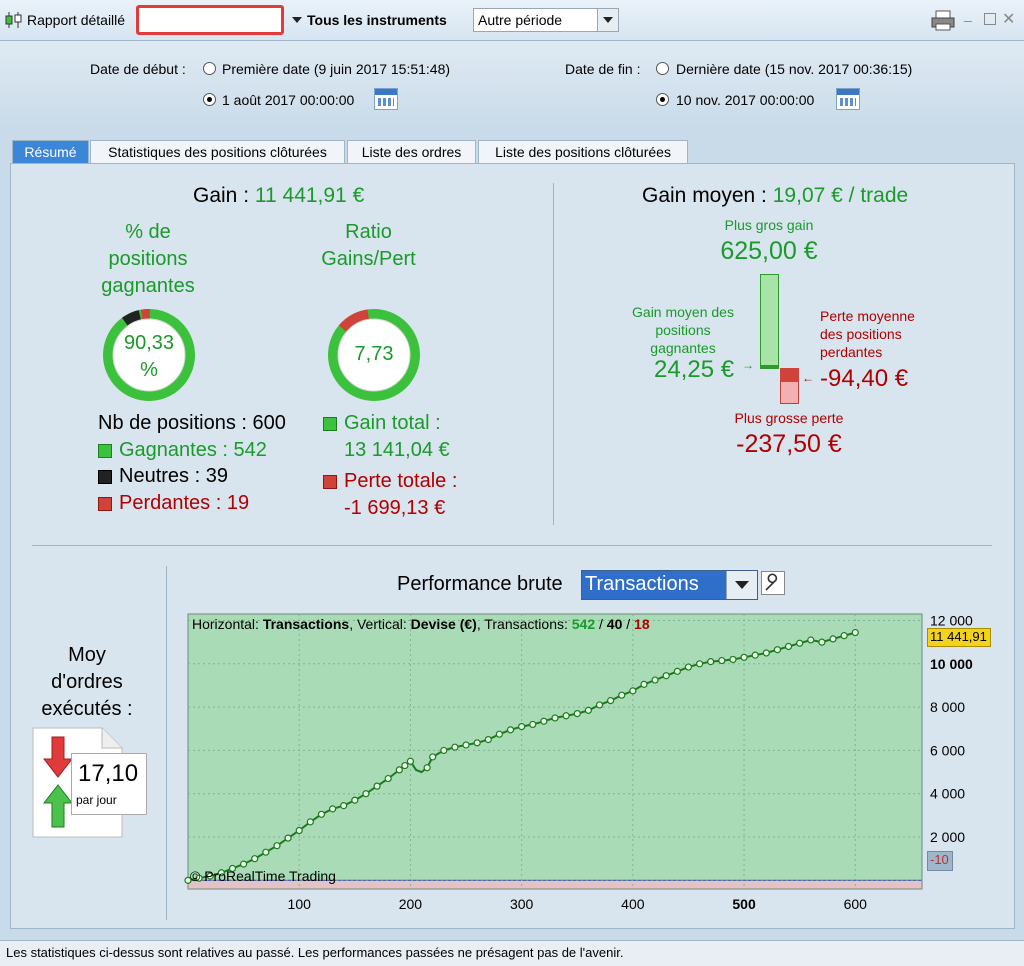  What do you see at coordinates (951, 620) in the screenshot?
I see `y-tick-label: 12 000` at bounding box center [951, 620].